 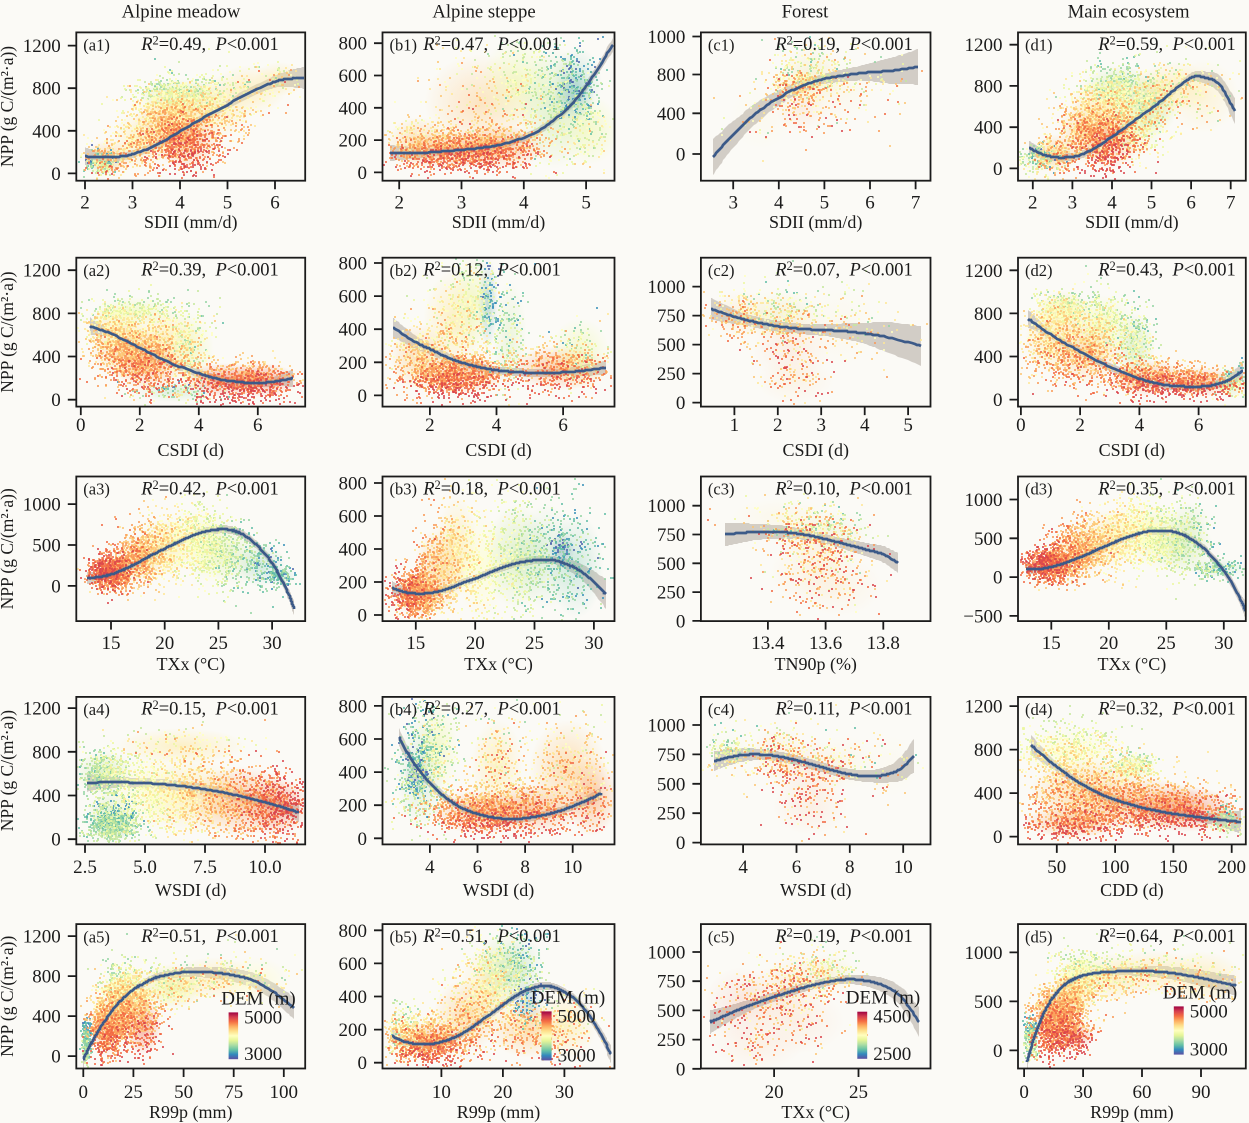 What do you see at coordinates (721, 45) in the screenshot?
I see `svg-text: (c1)` at bounding box center [721, 45].